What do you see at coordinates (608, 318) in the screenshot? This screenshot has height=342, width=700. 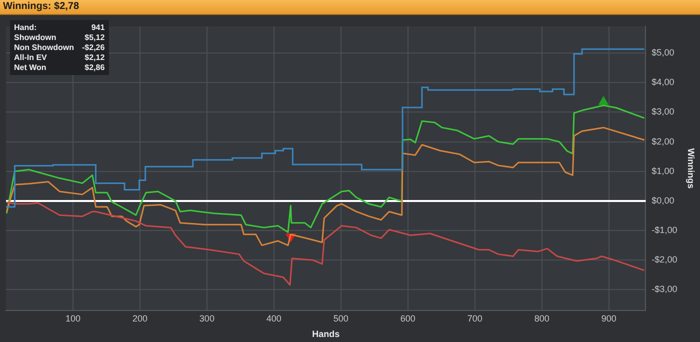 I see `x-tick-label: 900` at bounding box center [608, 318].